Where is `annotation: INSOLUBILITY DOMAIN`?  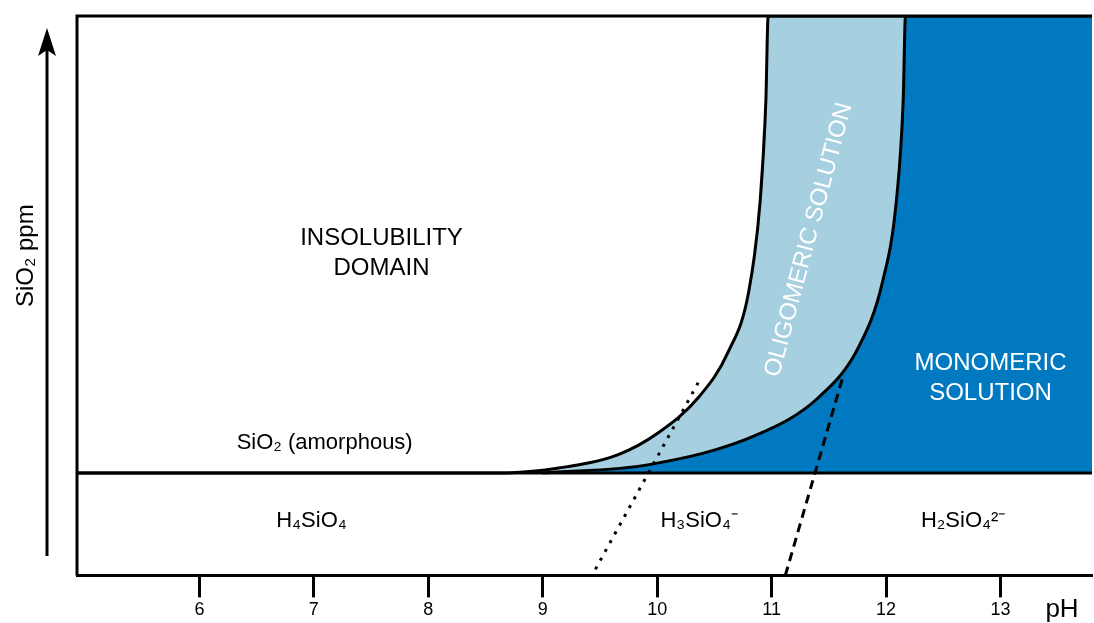 annotation: INSOLUBILITY DOMAIN is located at coordinates (381, 251).